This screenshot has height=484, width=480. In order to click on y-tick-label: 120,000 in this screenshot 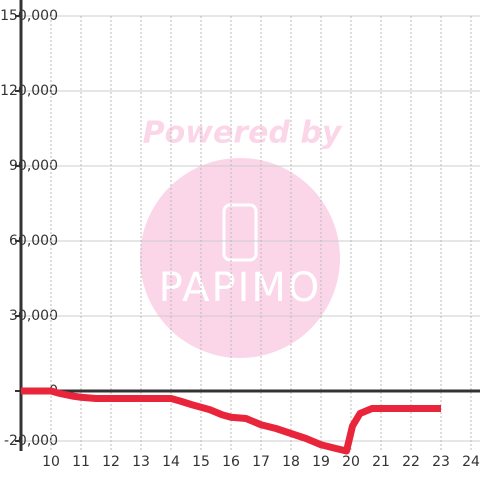, I will do `click(29, 91)`.